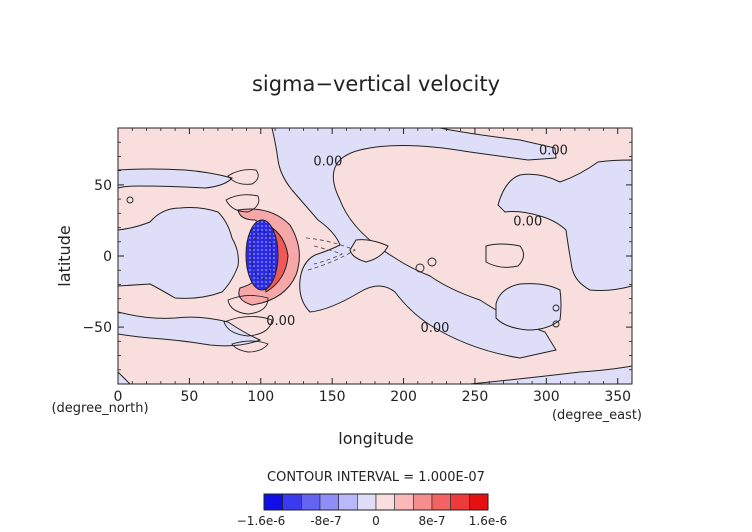 Image resolution: width=752 pixels, height=532 pixels. I want to click on colorbar, so click(376, 502).